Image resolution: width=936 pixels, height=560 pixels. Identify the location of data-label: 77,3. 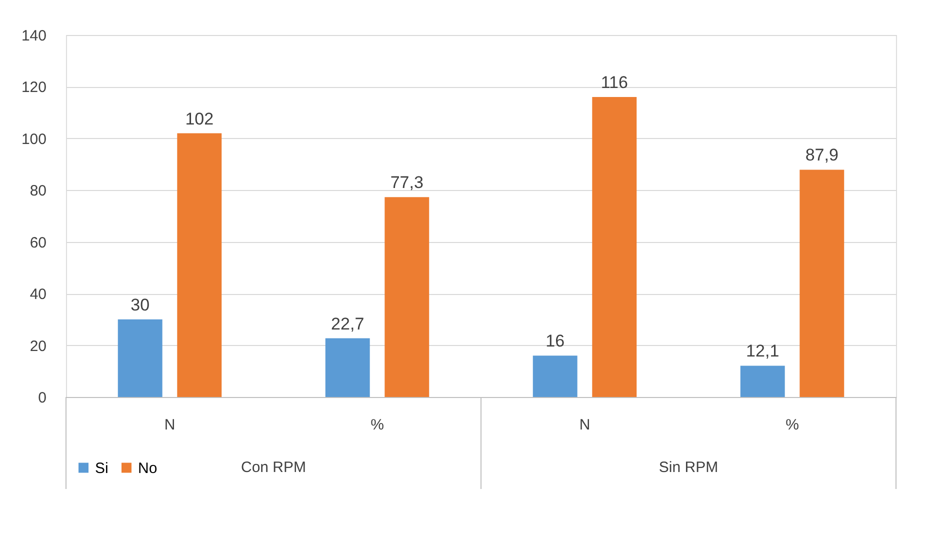
(407, 182).